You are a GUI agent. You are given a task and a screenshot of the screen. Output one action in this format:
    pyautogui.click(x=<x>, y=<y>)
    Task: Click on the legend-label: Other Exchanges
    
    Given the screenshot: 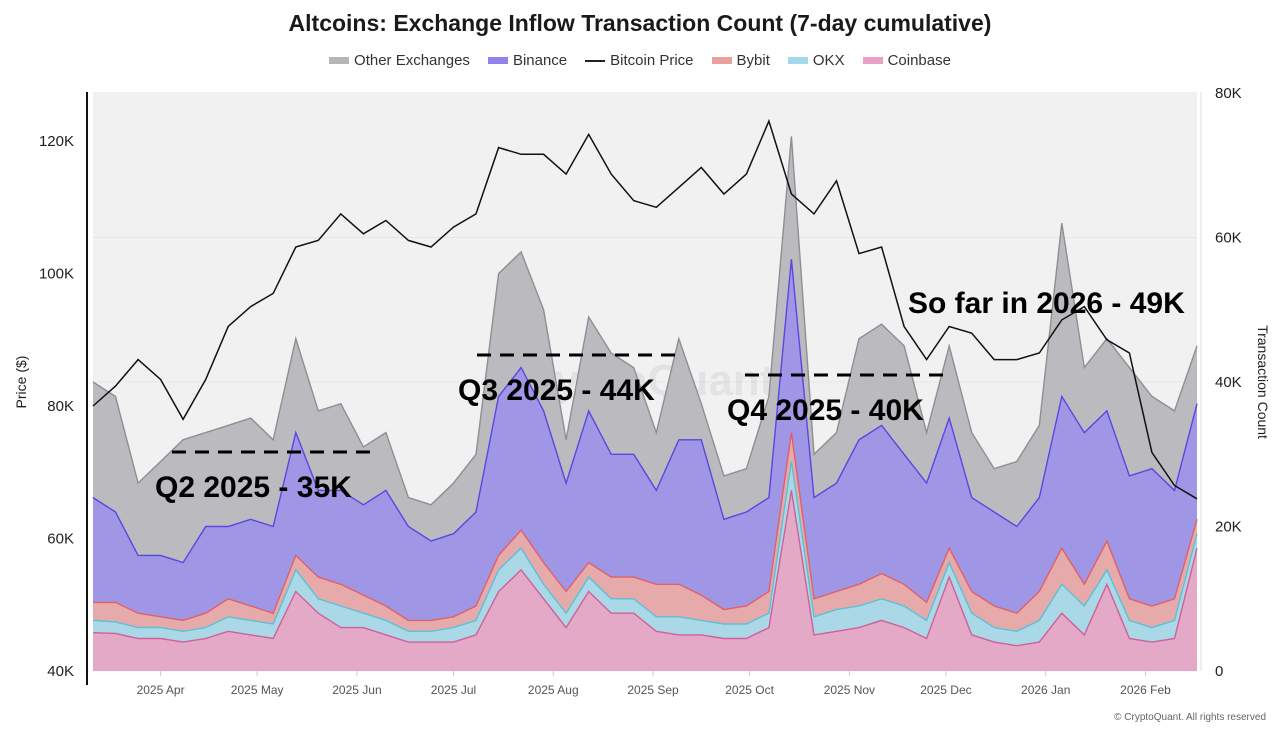 What is the action you would take?
    pyautogui.click(x=412, y=60)
    